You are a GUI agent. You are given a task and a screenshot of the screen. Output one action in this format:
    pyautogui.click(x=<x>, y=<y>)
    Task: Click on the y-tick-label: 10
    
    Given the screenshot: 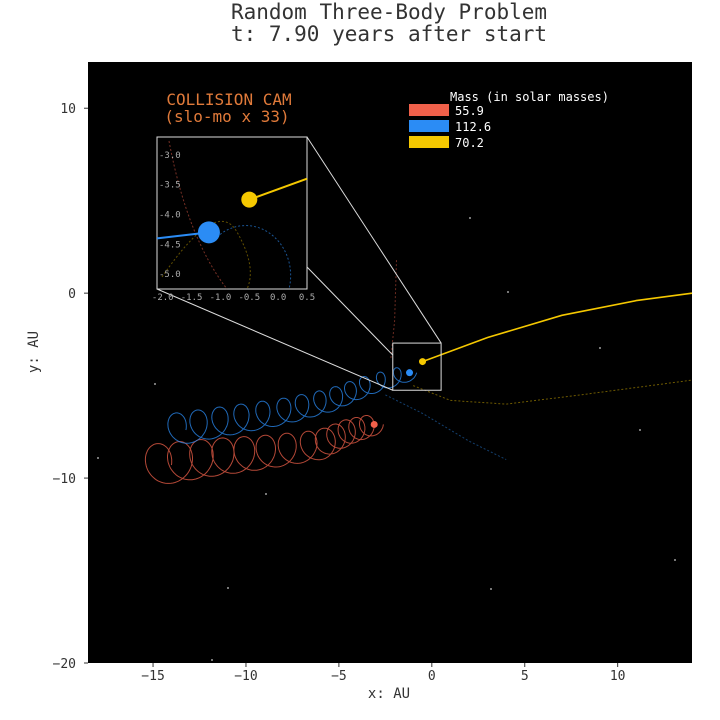 What is the action you would take?
    pyautogui.click(x=68, y=109)
    